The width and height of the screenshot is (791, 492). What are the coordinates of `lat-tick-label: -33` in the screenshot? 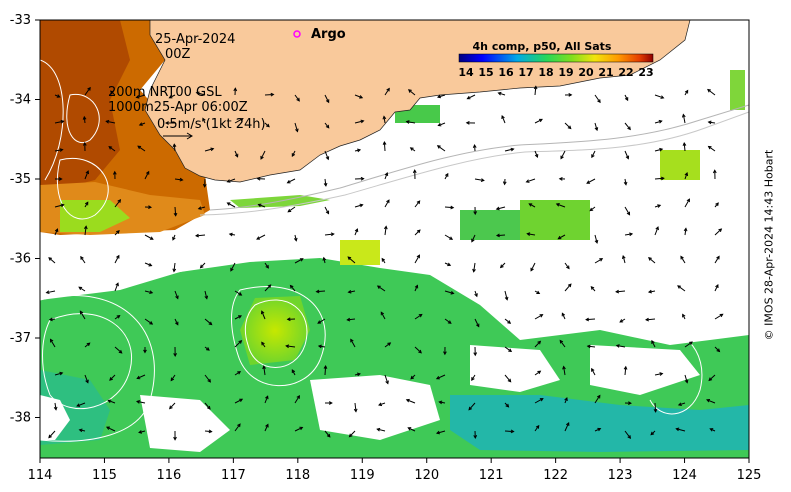 It's located at (20, 20).